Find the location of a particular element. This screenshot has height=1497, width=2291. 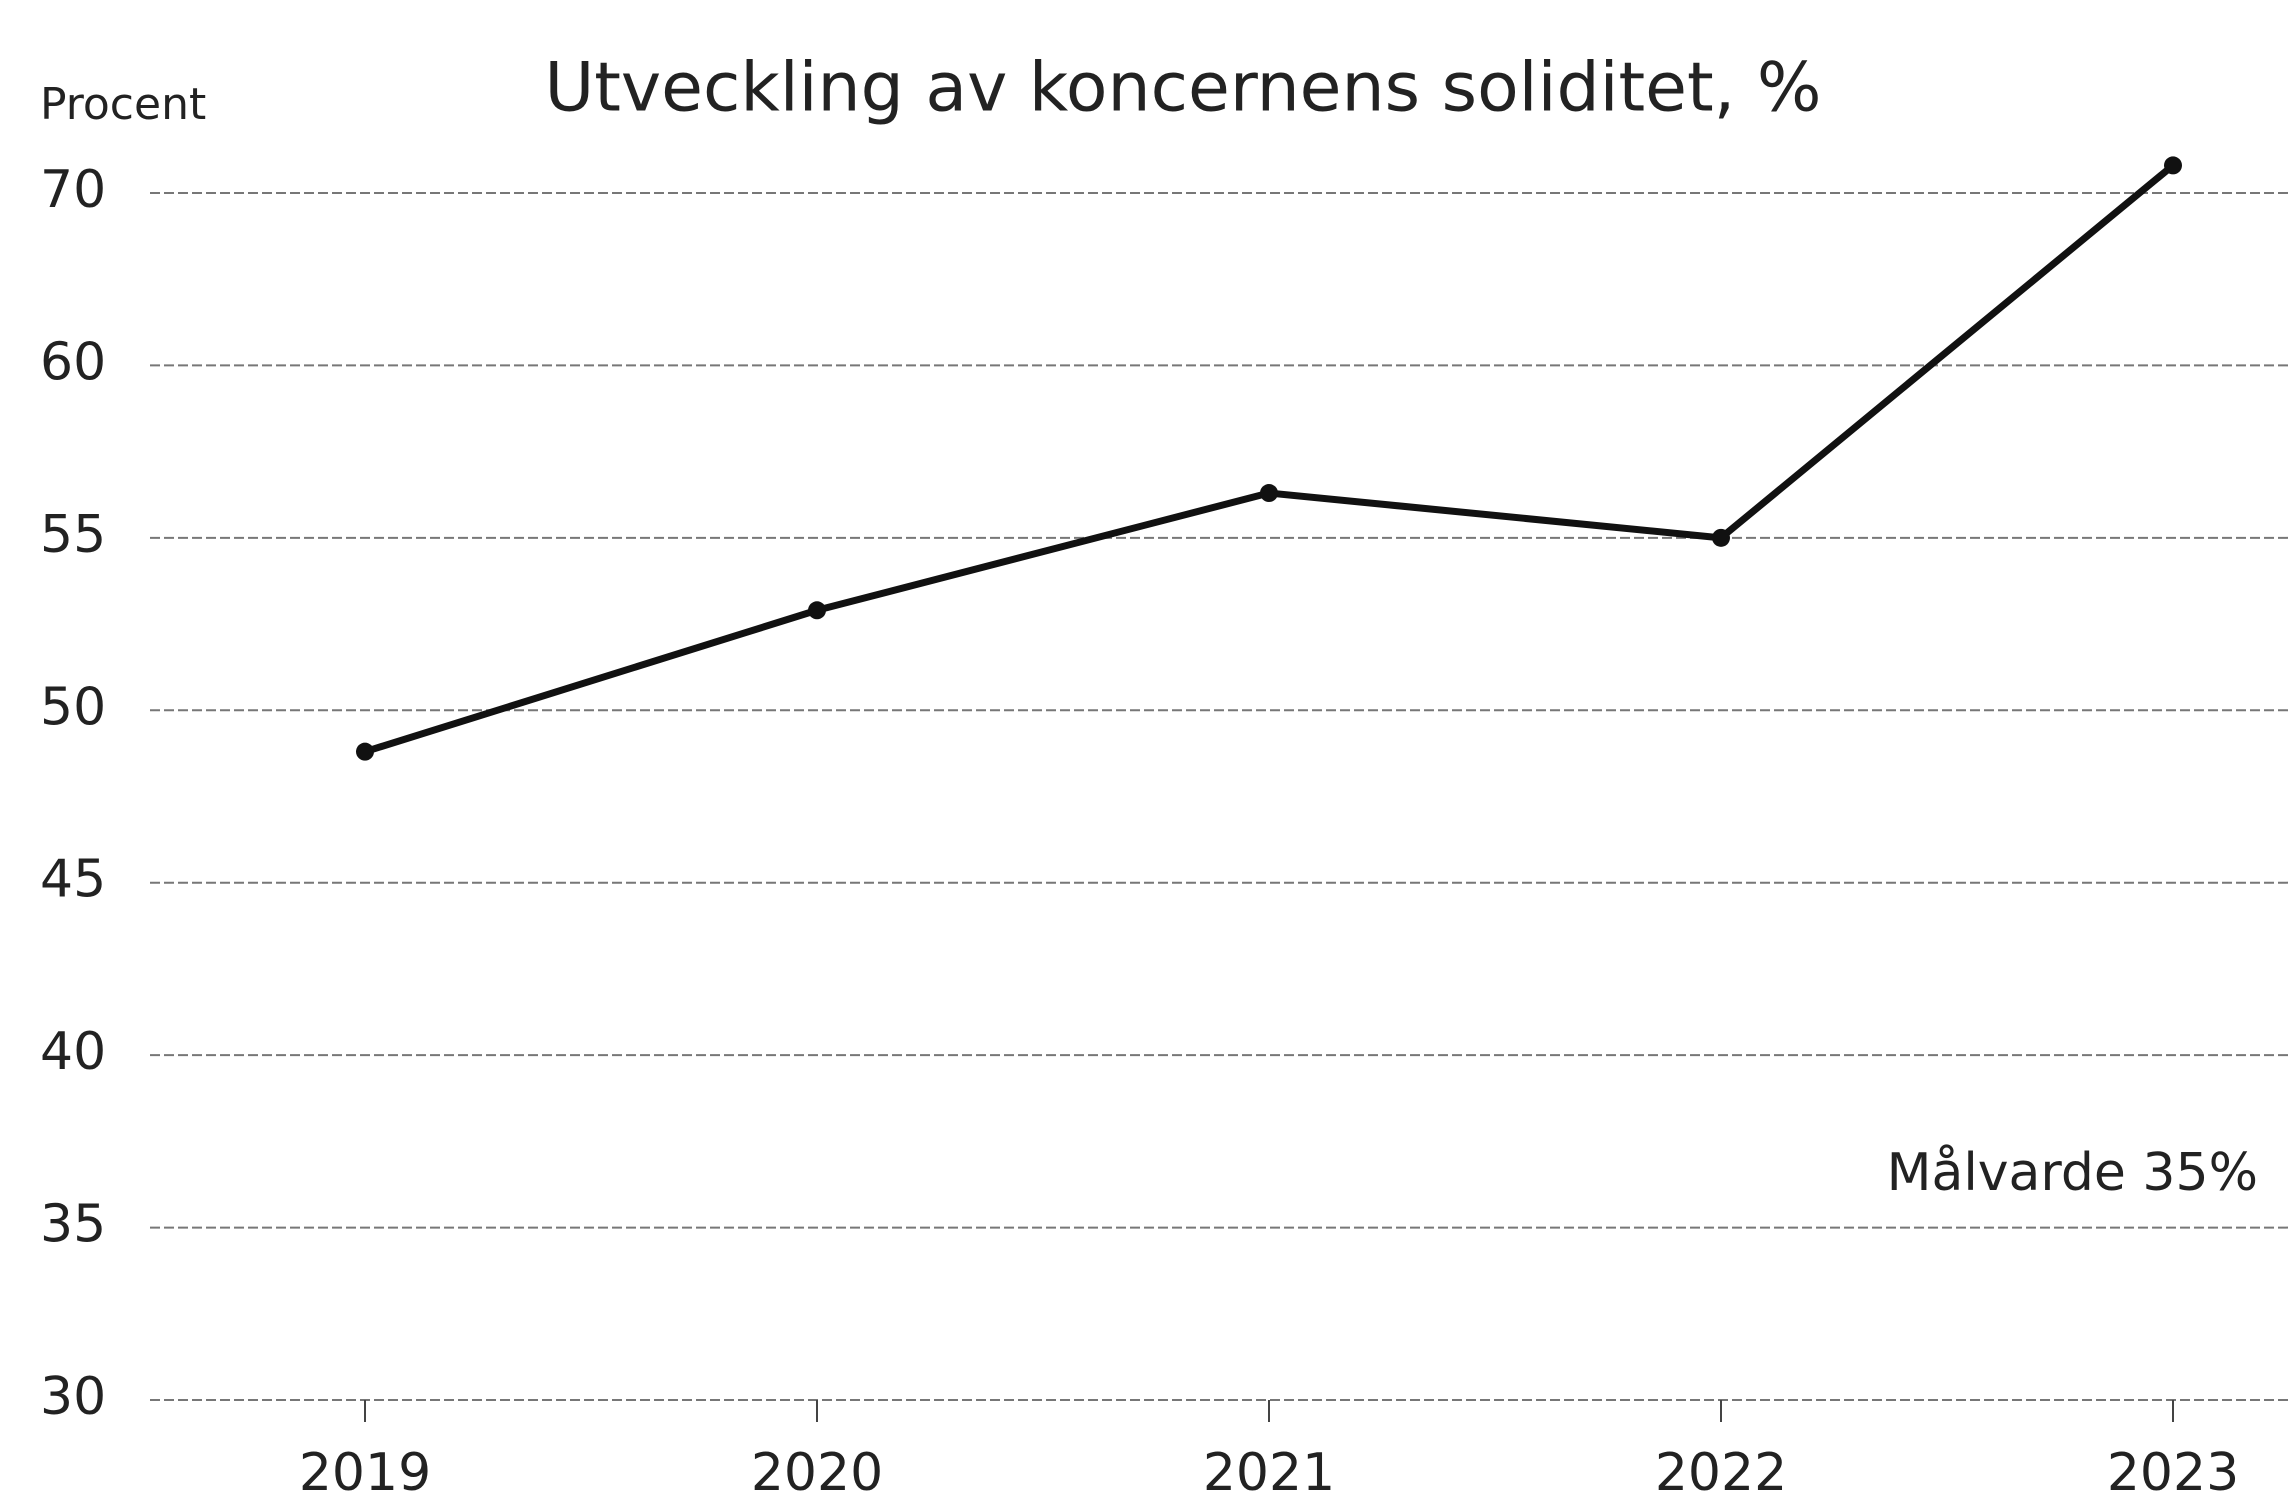

y-axis-label: Procent is located at coordinates (123, 104).